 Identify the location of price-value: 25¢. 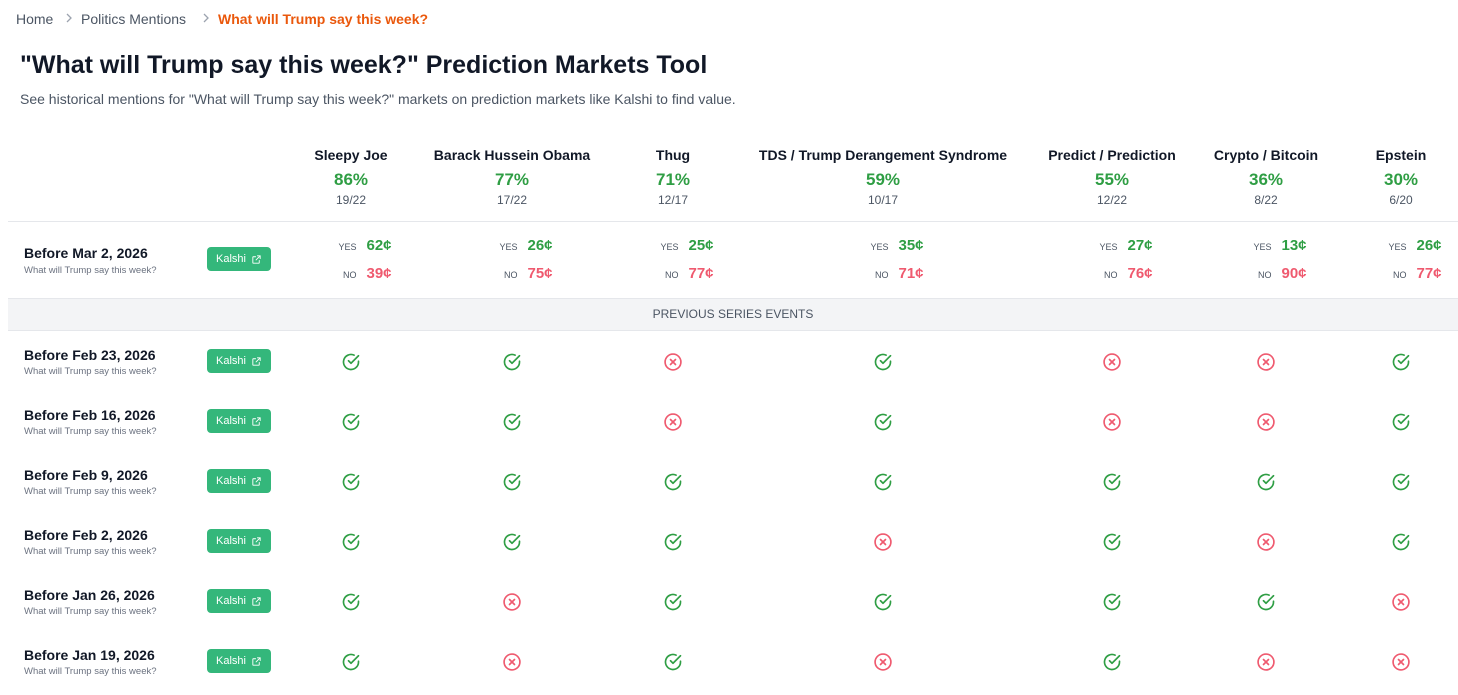
(701, 245).